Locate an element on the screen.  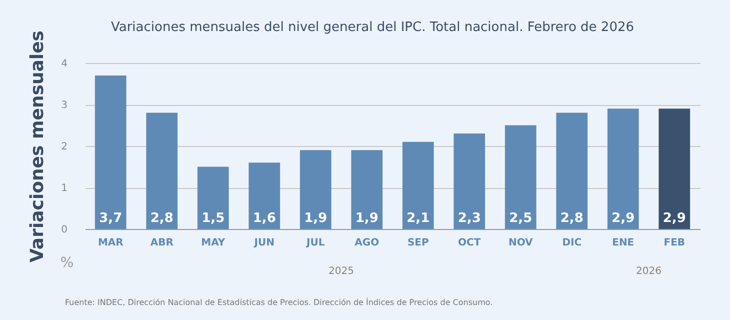
x-tick-label: ABR is located at coordinates (162, 243).